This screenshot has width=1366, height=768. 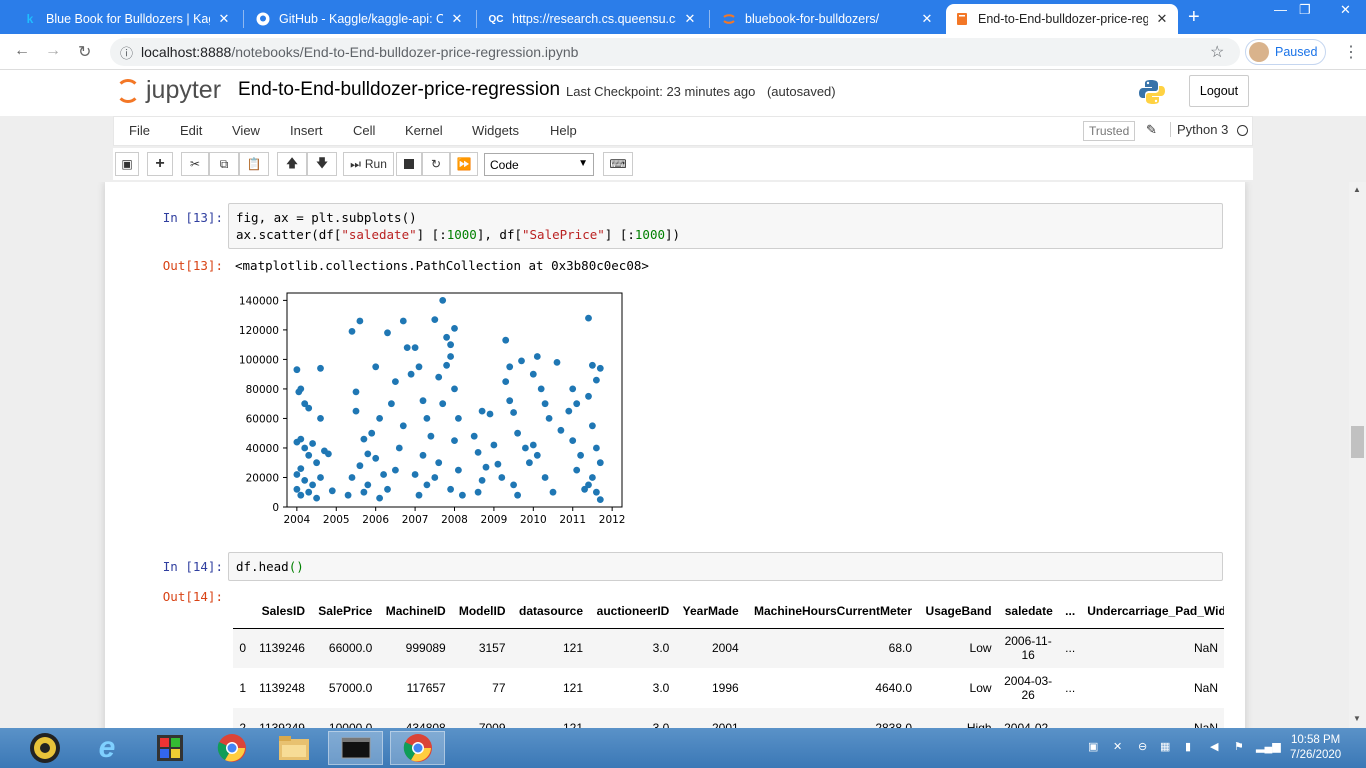 What do you see at coordinates (1188, 747) in the screenshot?
I see `tray-device-icon: ▮` at bounding box center [1188, 747].